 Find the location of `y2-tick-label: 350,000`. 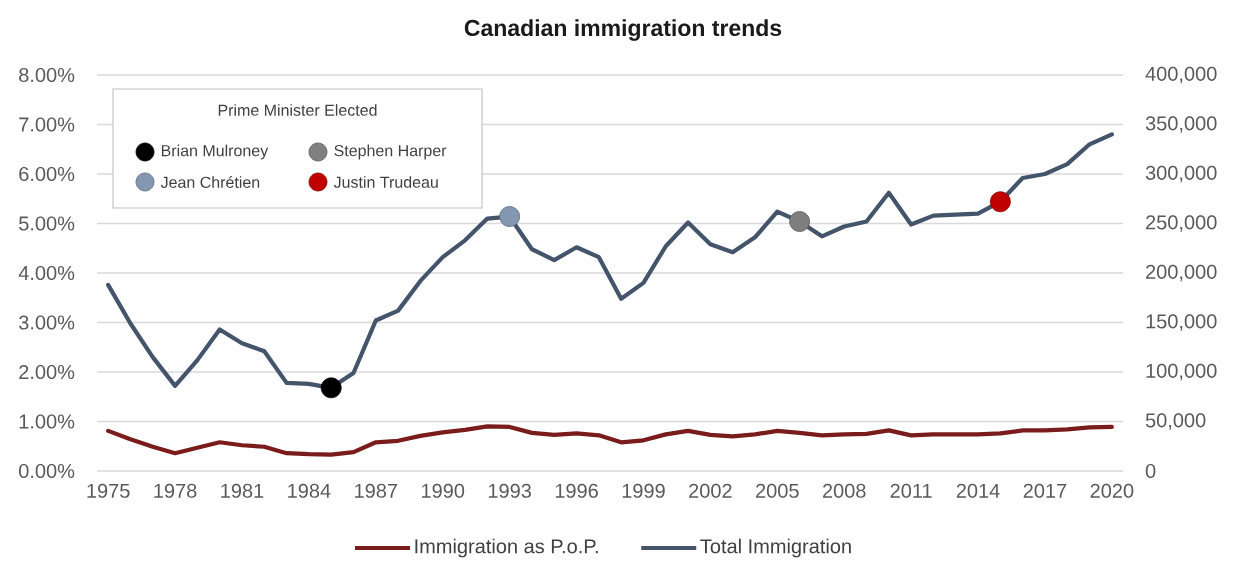

y2-tick-label: 350,000 is located at coordinates (1181, 124).